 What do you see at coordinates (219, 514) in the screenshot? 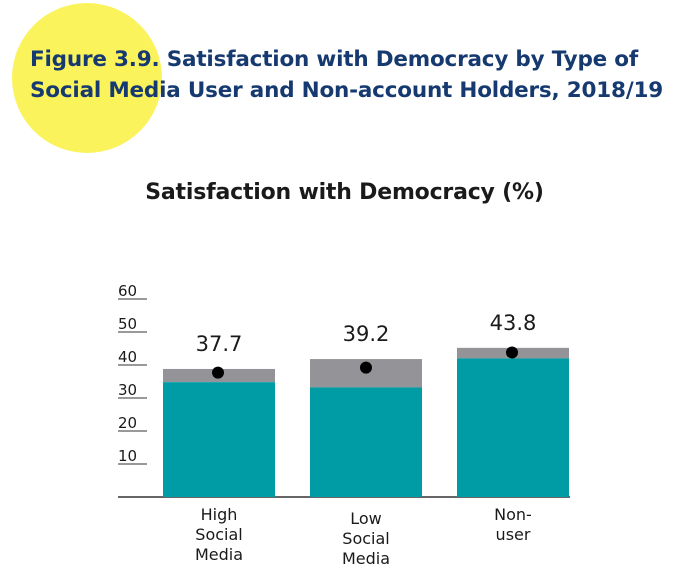
I see `category-label: High` at bounding box center [219, 514].